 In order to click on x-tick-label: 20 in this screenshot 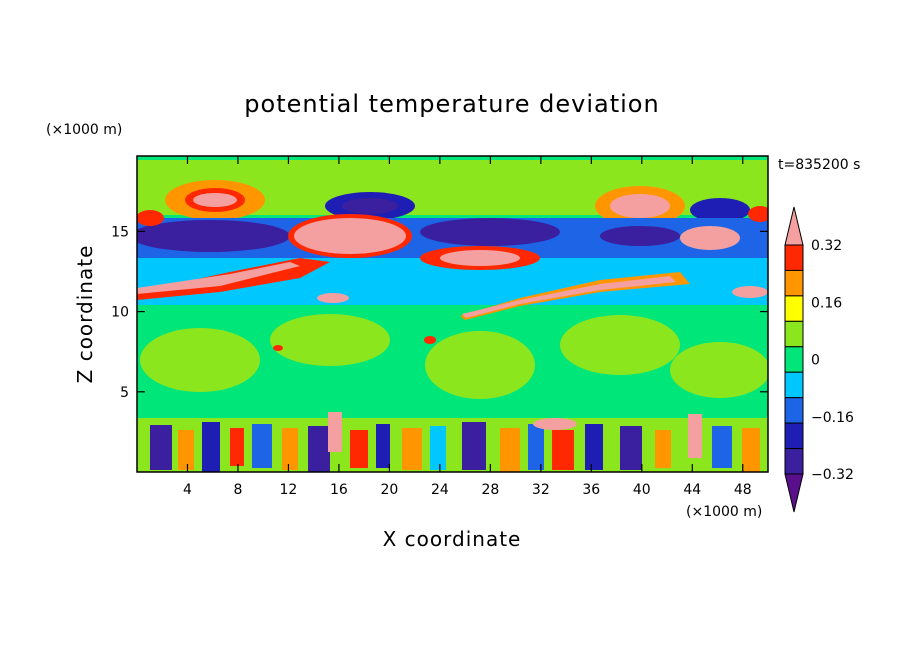, I will do `click(389, 490)`.